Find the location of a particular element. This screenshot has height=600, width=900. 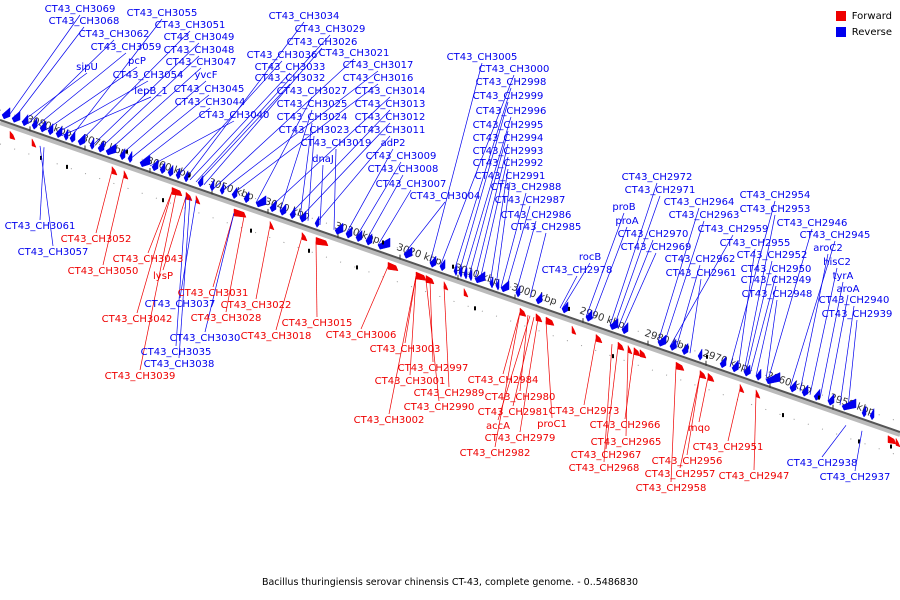

gene-label: CT43_CH3048 is located at coordinates (199, 50).